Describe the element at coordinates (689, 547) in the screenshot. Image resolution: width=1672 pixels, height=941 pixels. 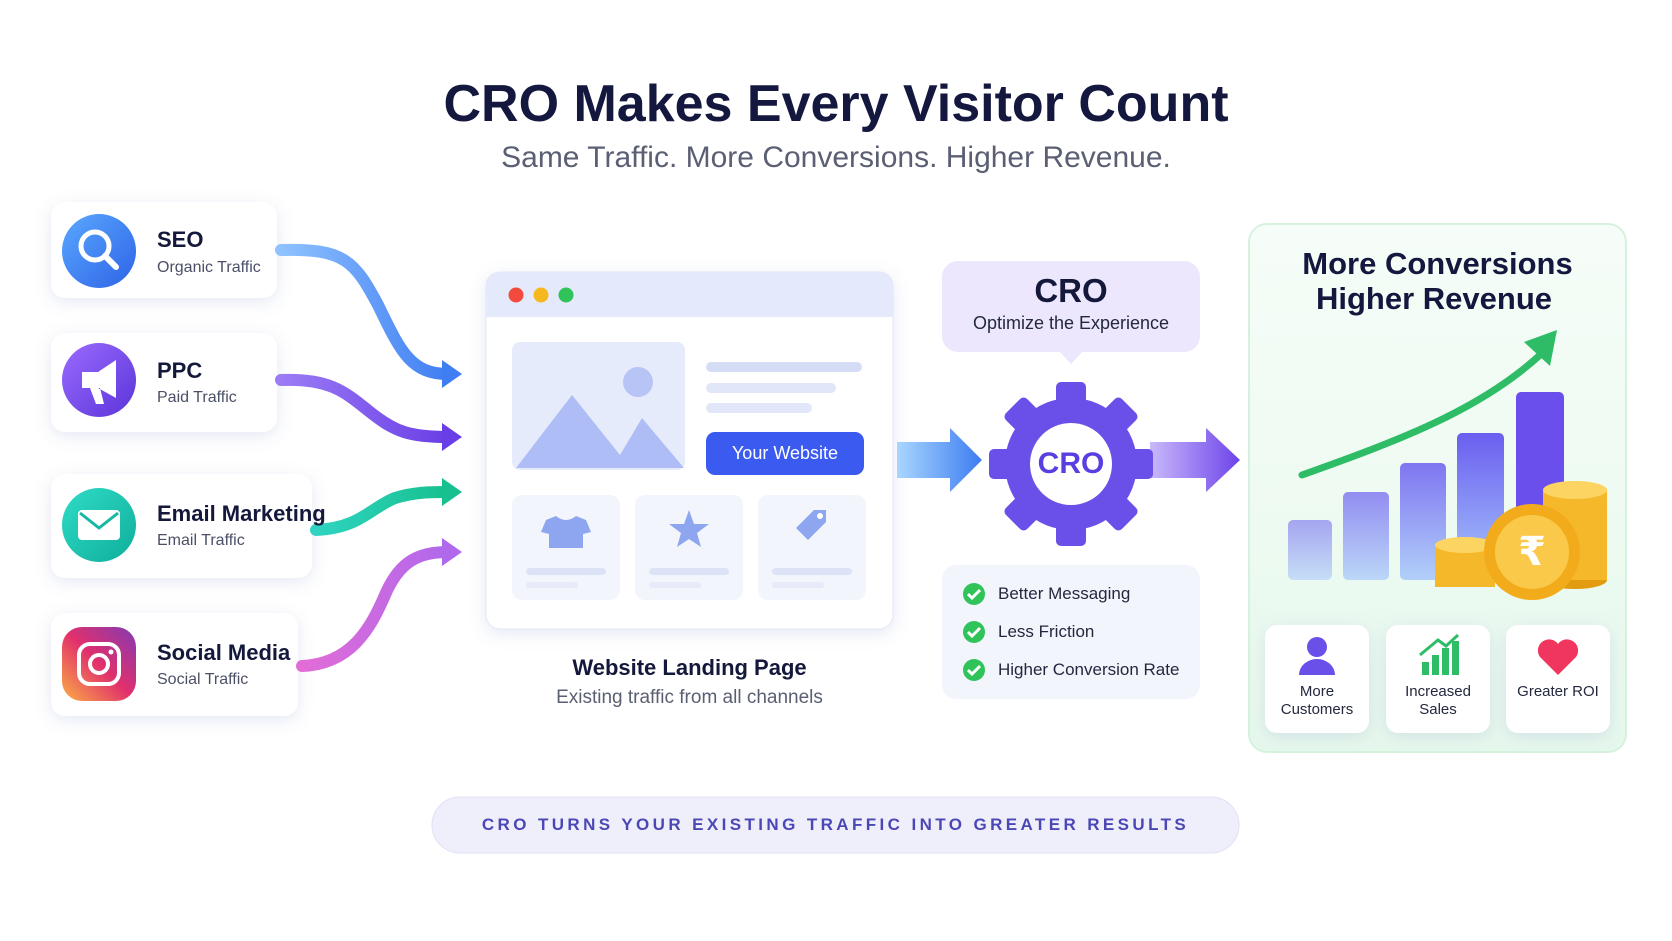
I see `product-cards` at that location.